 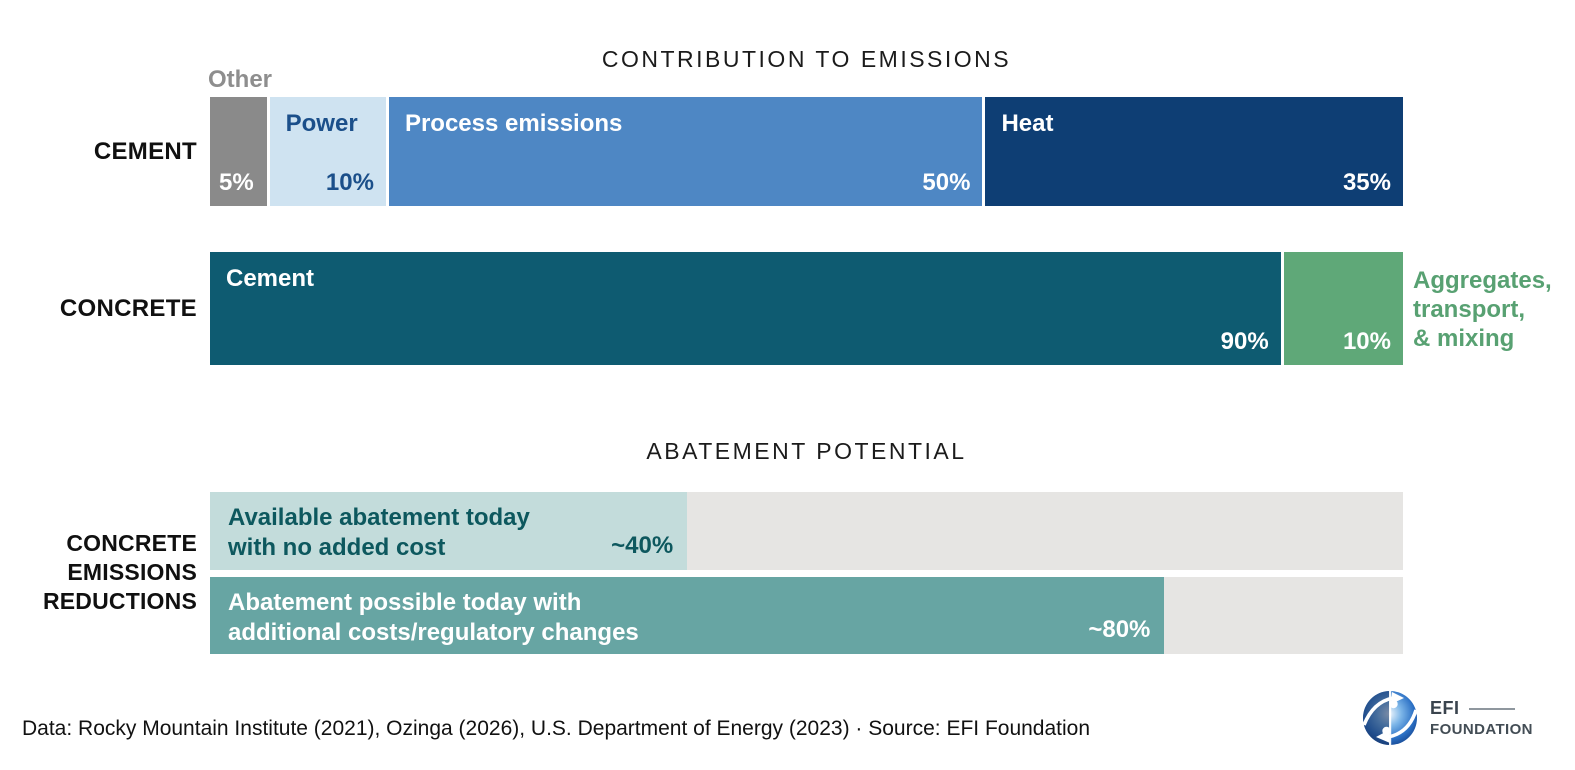 I want to click on concrete-emissions-bar: Cement 90% 10%, so click(x=806, y=308).